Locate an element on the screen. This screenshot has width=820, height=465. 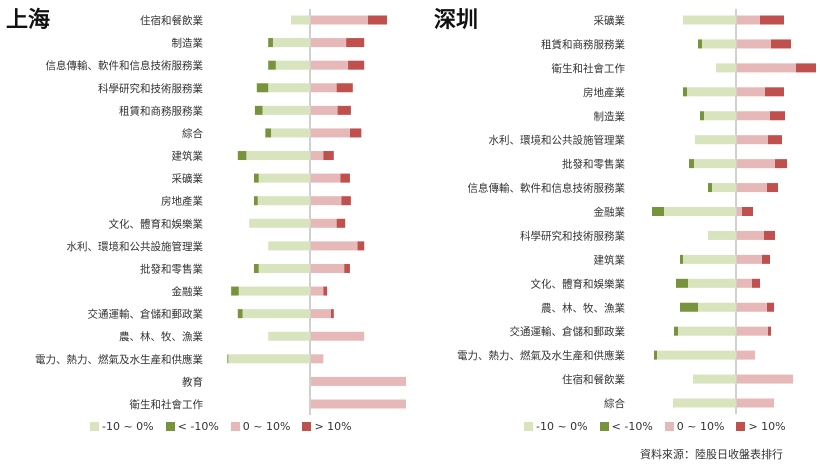
category-label: 房地產業 is located at coordinates (604, 92).